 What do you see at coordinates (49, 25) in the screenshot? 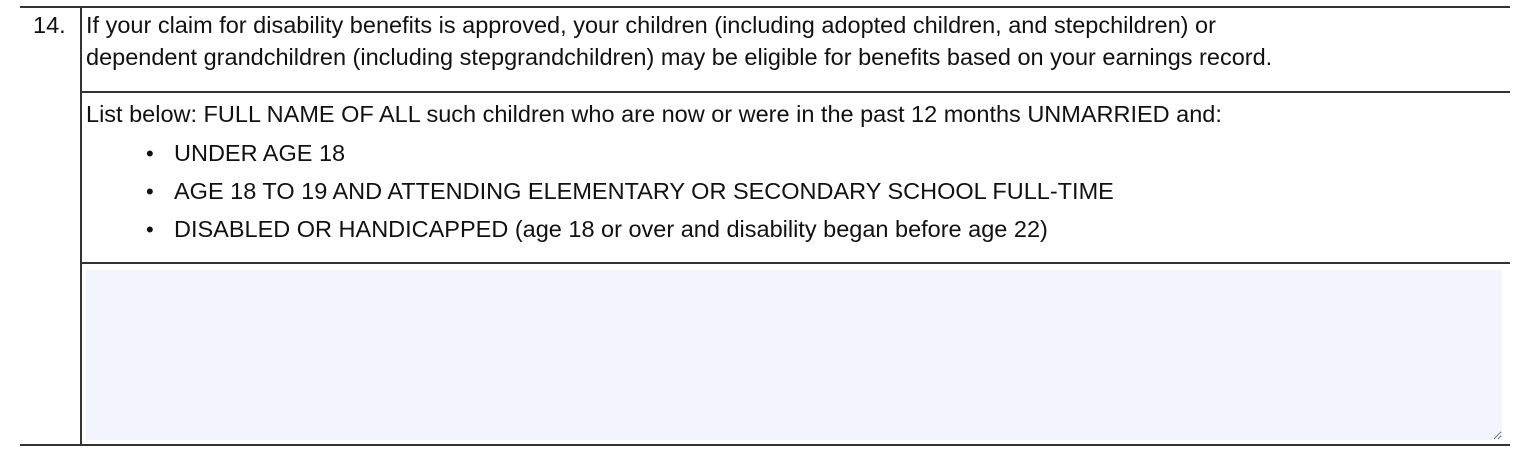
I see `question-number: 14.` at bounding box center [49, 25].